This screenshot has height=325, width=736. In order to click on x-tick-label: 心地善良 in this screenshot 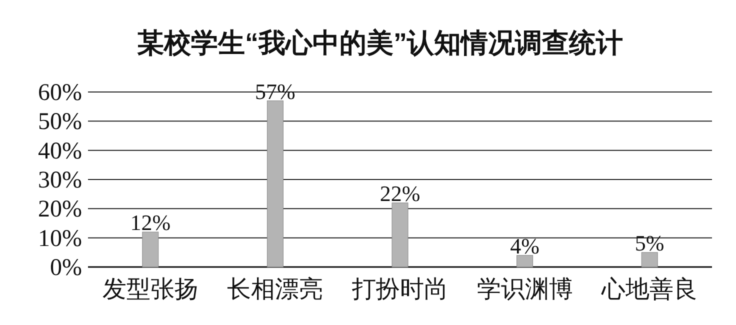, I will do `click(649, 289)`.